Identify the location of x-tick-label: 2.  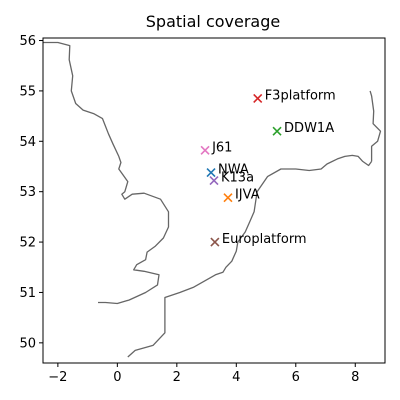
(177, 377).